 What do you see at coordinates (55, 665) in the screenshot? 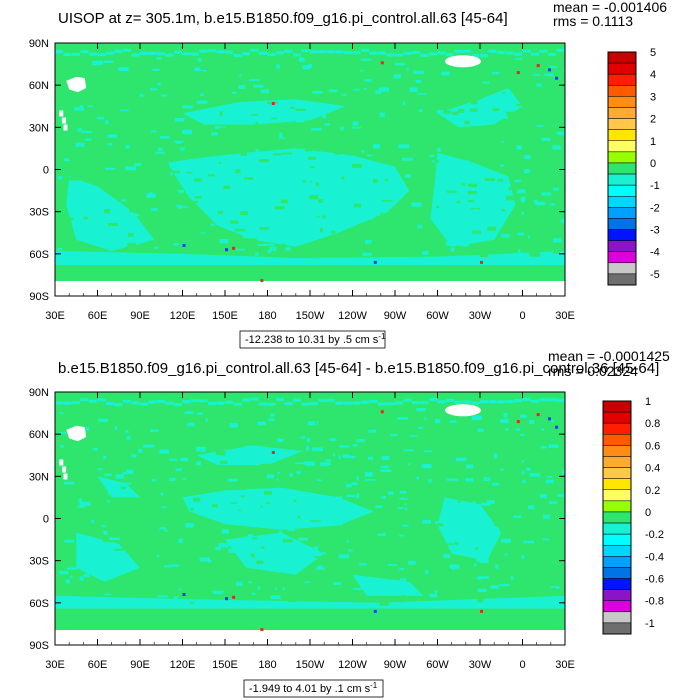
I see `x-tick-label: 30E` at bounding box center [55, 665].